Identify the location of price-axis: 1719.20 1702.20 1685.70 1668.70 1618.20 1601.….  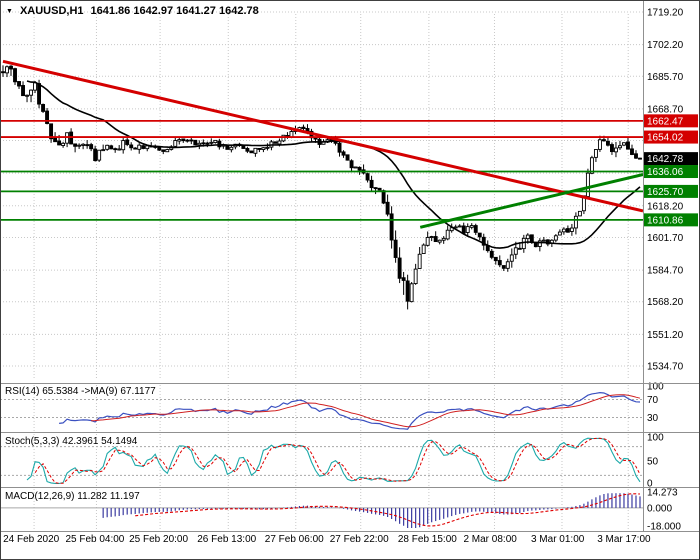
(671, 190).